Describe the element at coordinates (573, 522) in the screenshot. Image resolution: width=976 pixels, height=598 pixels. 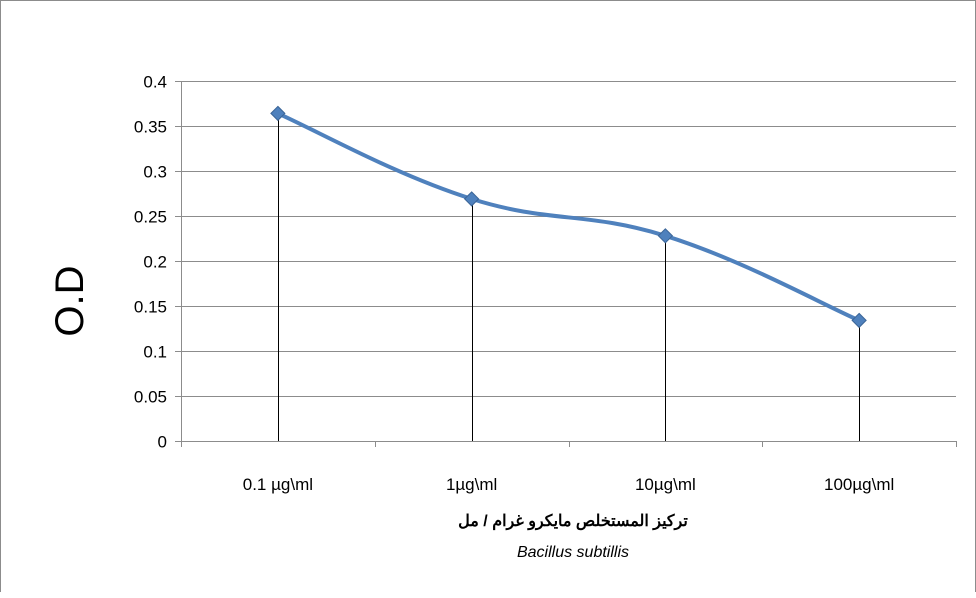
I see `x-axis-title: تركيز المستخلص مايكرو غرام / مل` at that location.